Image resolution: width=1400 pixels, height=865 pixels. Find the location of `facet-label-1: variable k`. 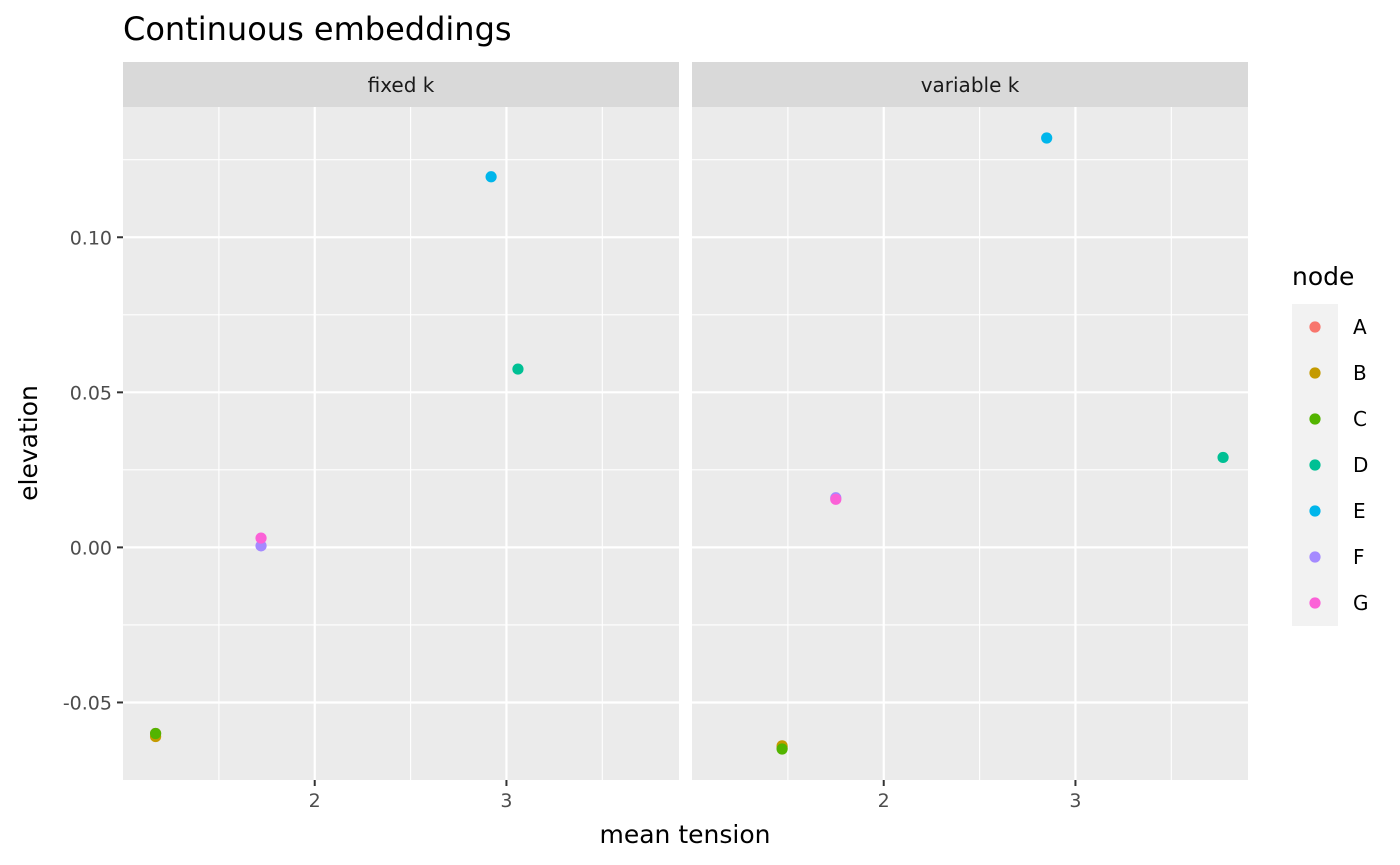

facet-label-1: variable k is located at coordinates (970, 85).